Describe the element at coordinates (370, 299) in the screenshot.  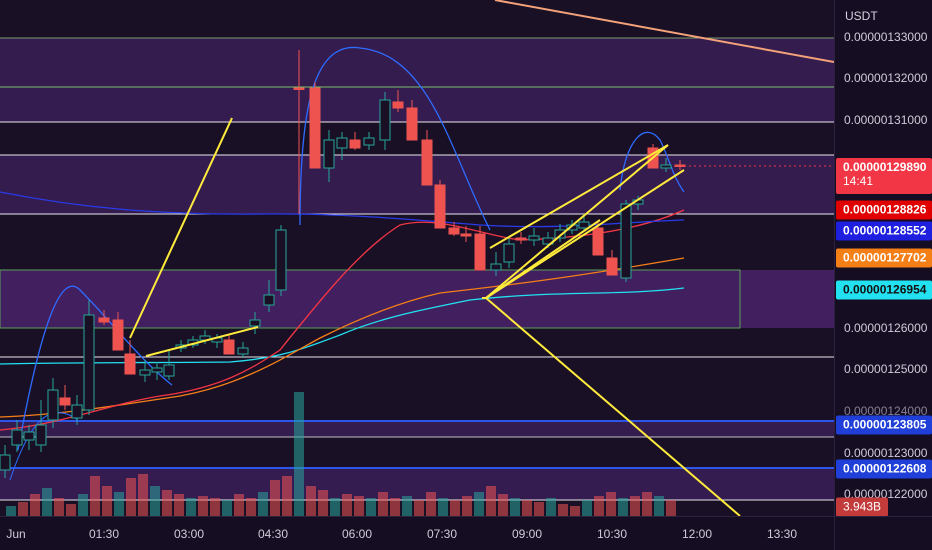
I see `demand-zone-box` at that location.